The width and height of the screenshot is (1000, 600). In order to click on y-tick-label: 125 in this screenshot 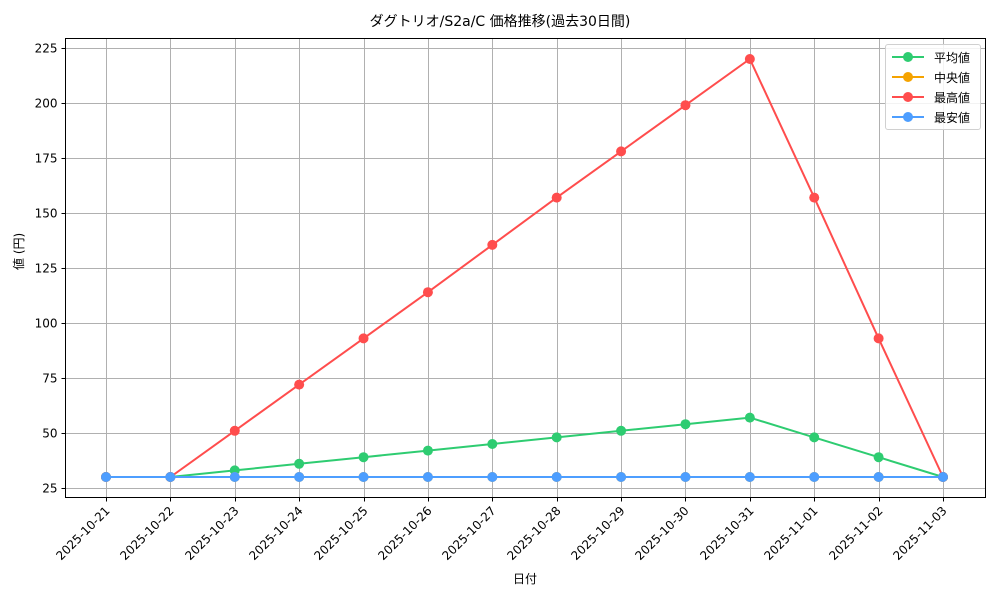, I will do `click(46, 269)`.